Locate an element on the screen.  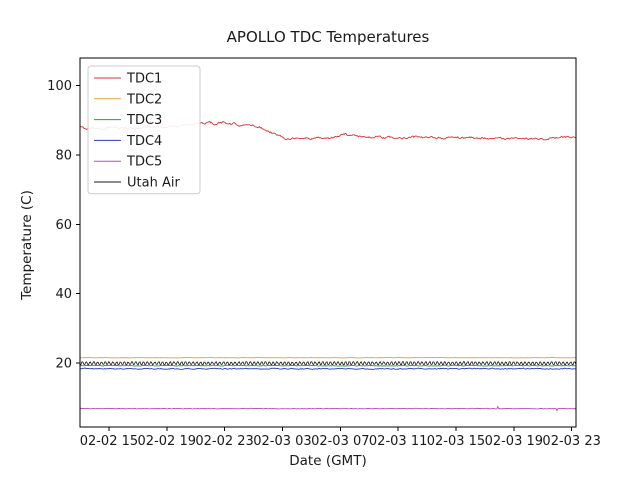
x-tick-label: 02-02 23 is located at coordinates (224, 441).